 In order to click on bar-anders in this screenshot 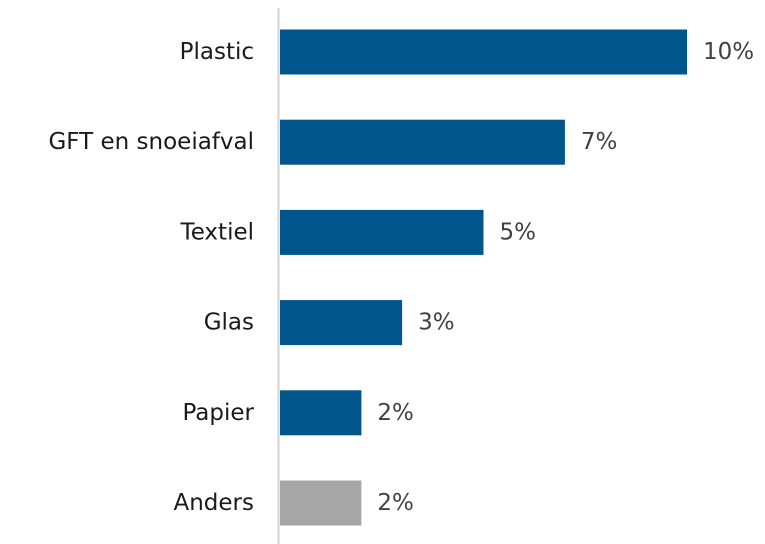, I will do `click(321, 503)`.